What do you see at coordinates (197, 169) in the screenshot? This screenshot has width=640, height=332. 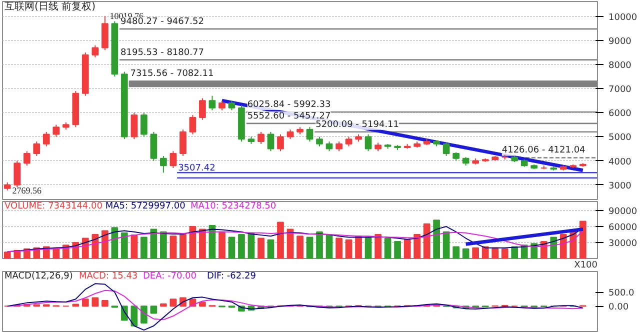 I see `ref-line-label: 3507.42` at bounding box center [197, 169].